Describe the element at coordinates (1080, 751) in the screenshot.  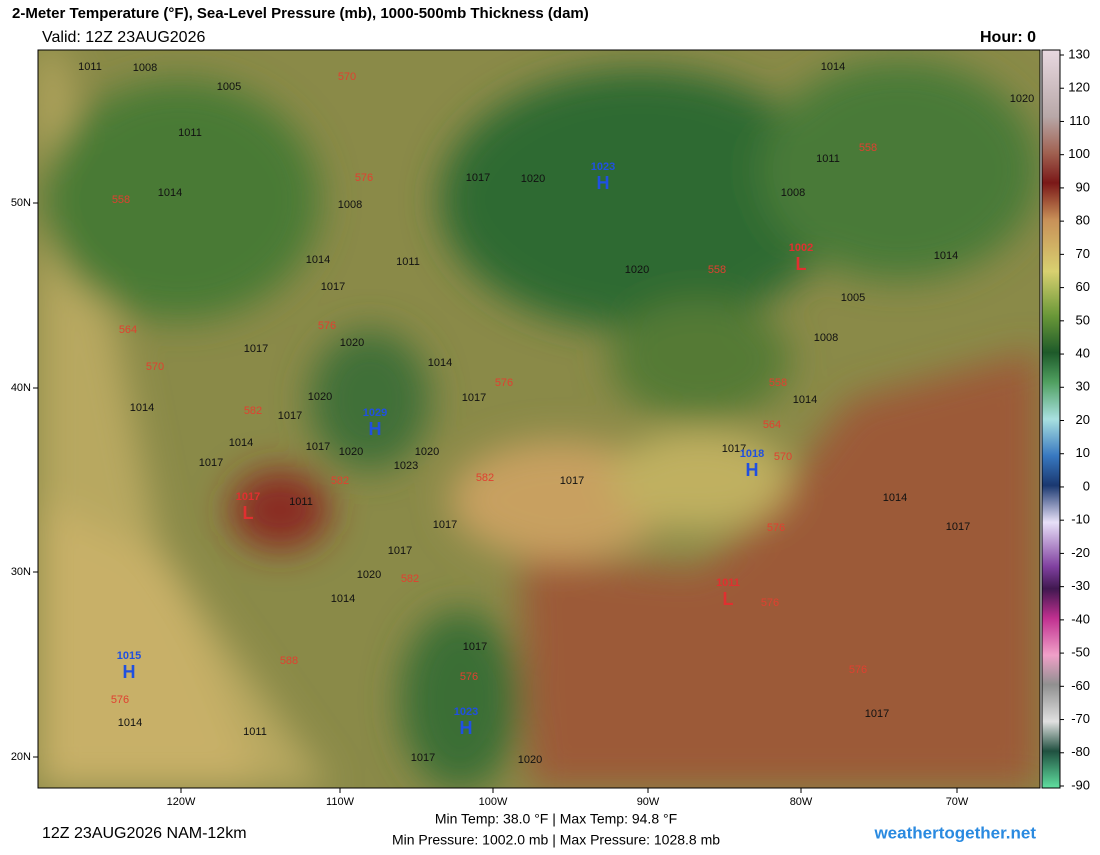
I see `colorbar-label: -80` at that location.